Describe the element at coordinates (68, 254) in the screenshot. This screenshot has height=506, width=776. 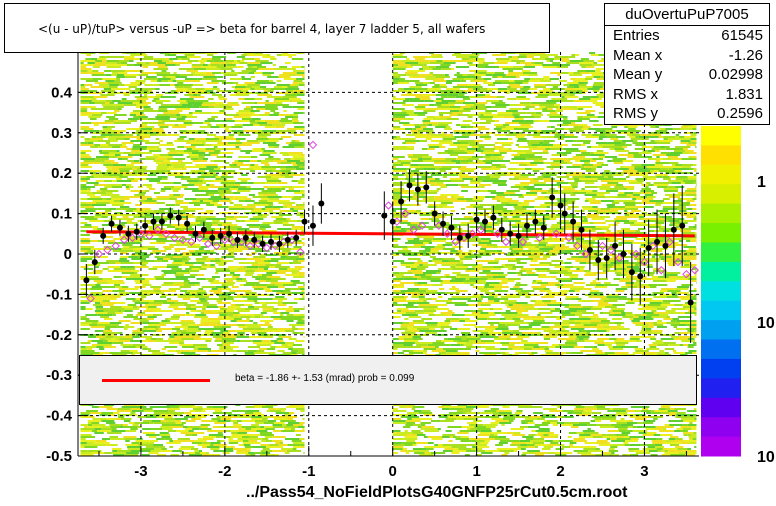
I see `y-tick-label: 0` at that location.